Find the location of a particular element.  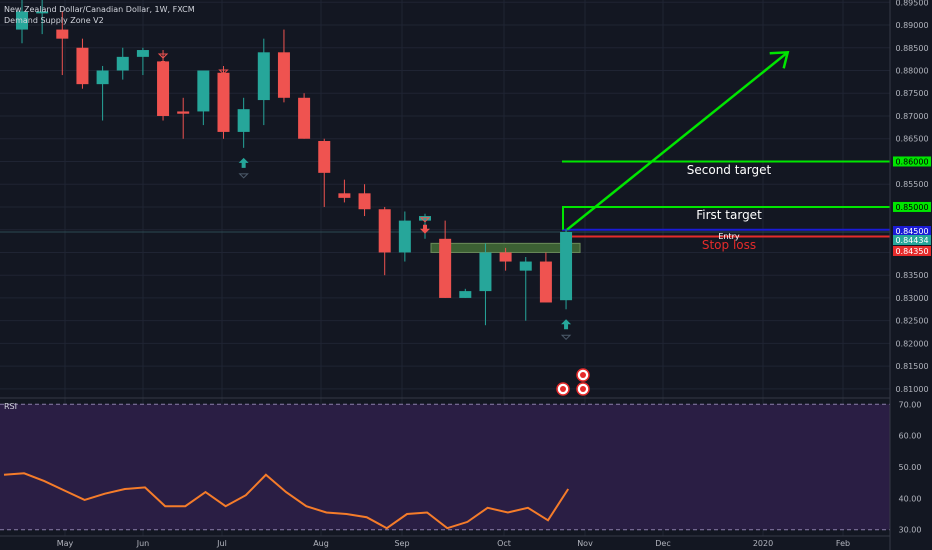

time-tick-label: Sep is located at coordinates (401, 543).